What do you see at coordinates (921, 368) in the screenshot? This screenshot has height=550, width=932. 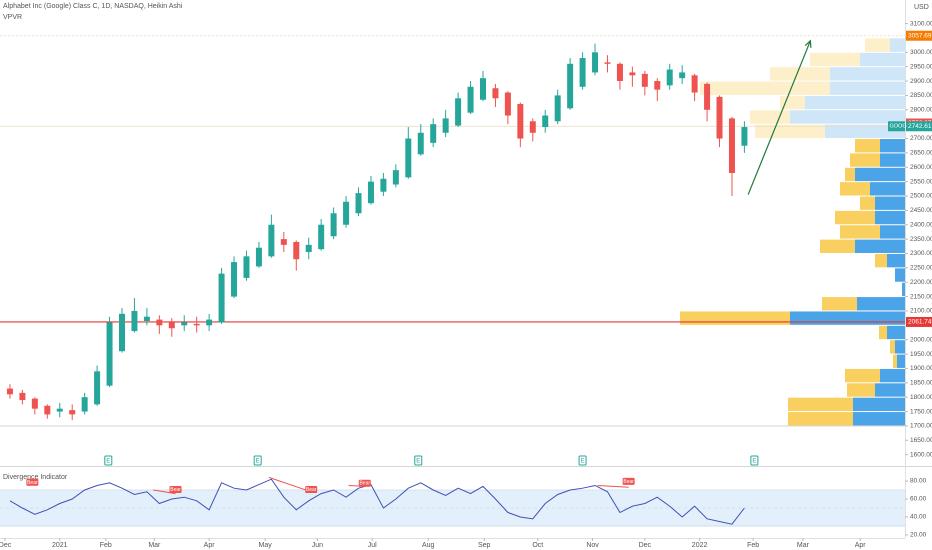 I see `y-tick-label: 1900.00` at bounding box center [921, 368].